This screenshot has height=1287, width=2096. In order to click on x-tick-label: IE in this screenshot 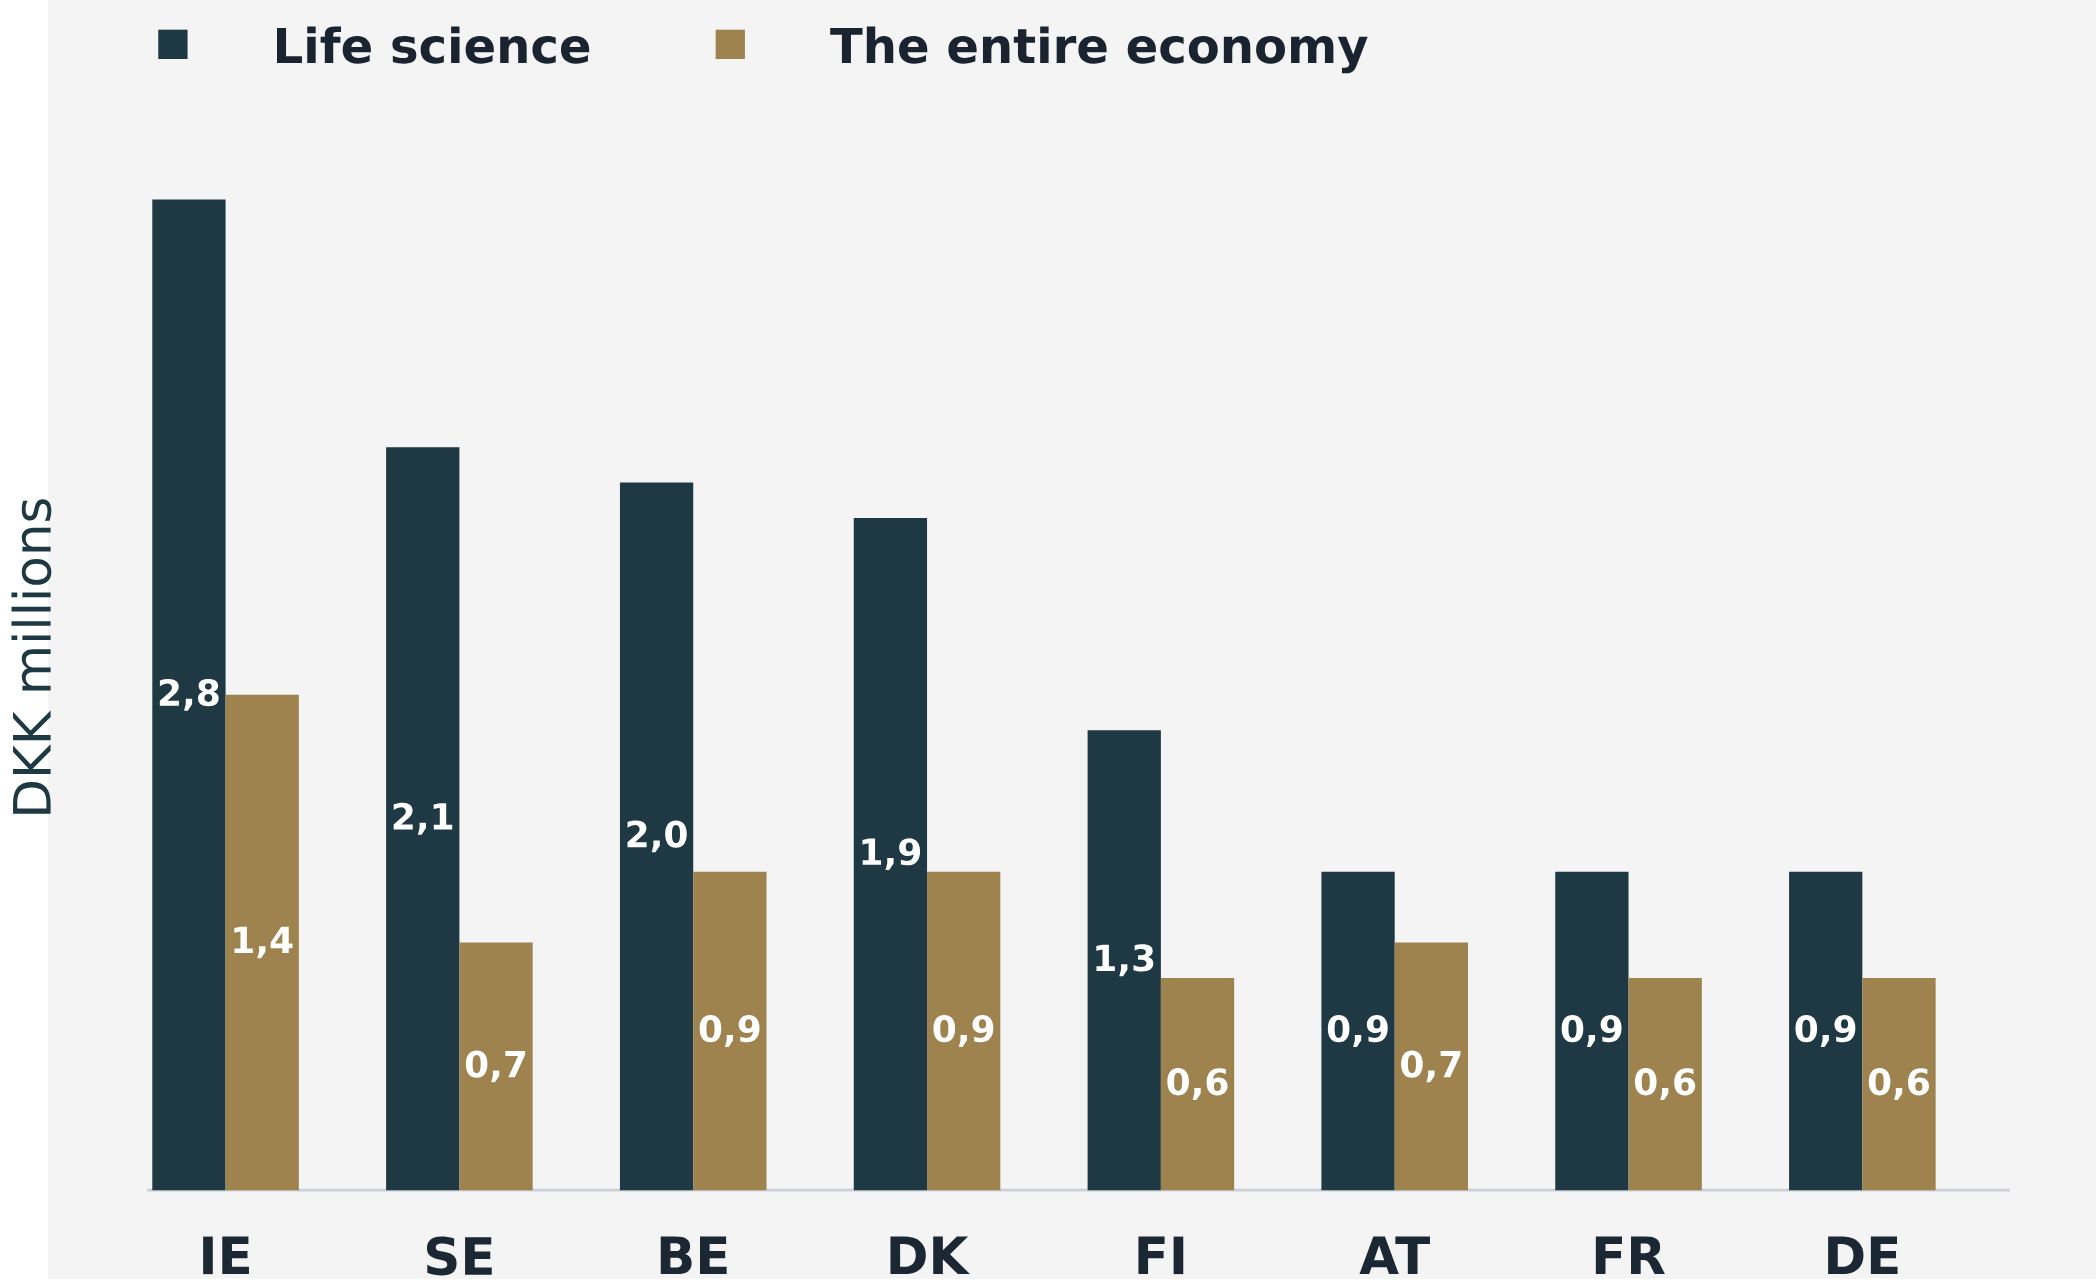, I will do `click(226, 1255)`.